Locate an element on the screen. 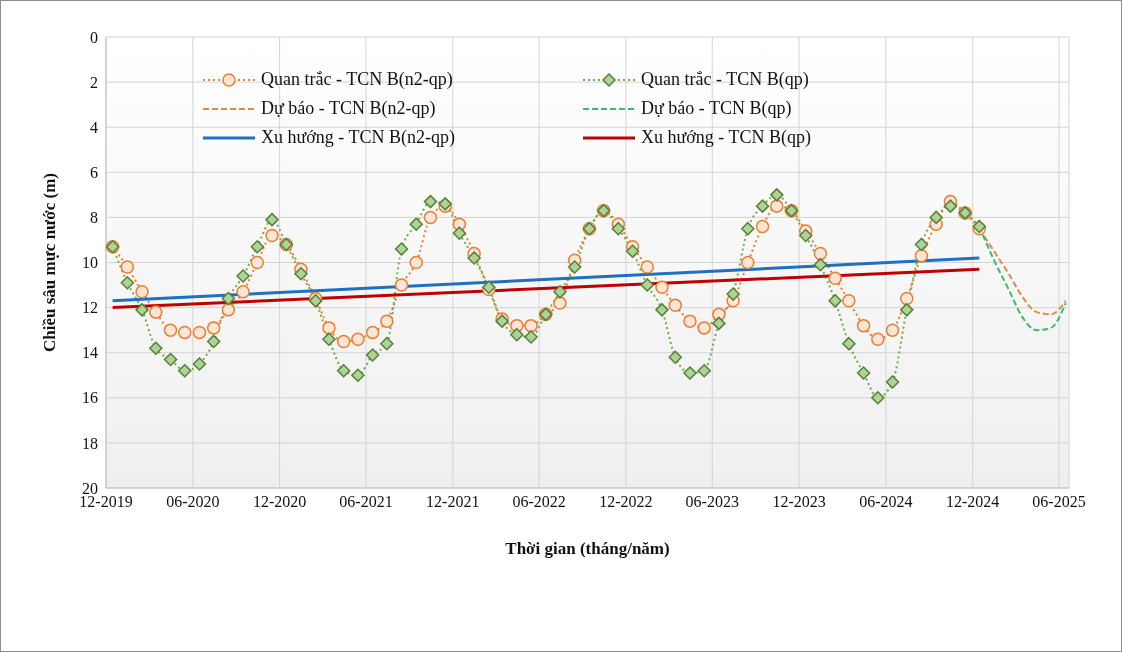 Image resolution: width=1122 pixels, height=652 pixels. x-tick-label: 12-2020 is located at coordinates (279, 502).